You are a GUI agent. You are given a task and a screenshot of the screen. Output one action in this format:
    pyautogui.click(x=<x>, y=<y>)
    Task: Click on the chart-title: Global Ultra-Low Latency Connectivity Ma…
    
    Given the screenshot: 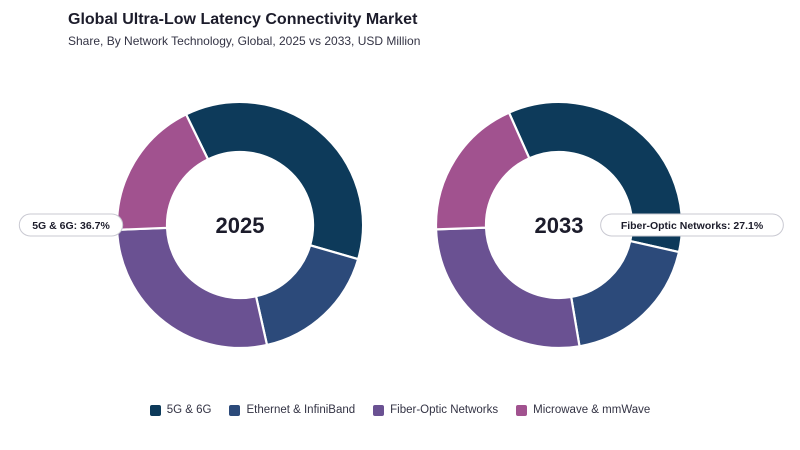 What is the action you would take?
    pyautogui.click(x=243, y=19)
    